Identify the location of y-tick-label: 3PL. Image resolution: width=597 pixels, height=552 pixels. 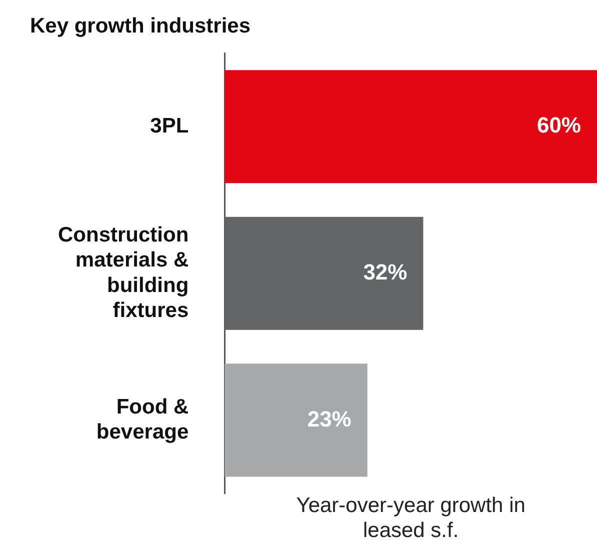
(169, 126).